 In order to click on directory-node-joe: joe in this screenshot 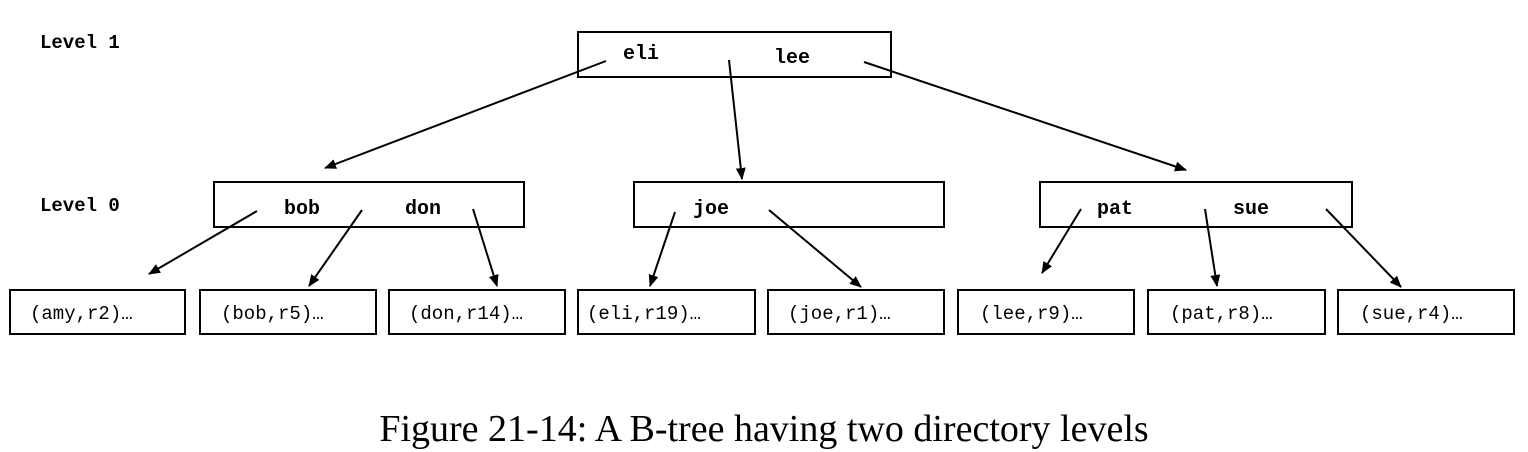, I will do `click(789, 204)`.